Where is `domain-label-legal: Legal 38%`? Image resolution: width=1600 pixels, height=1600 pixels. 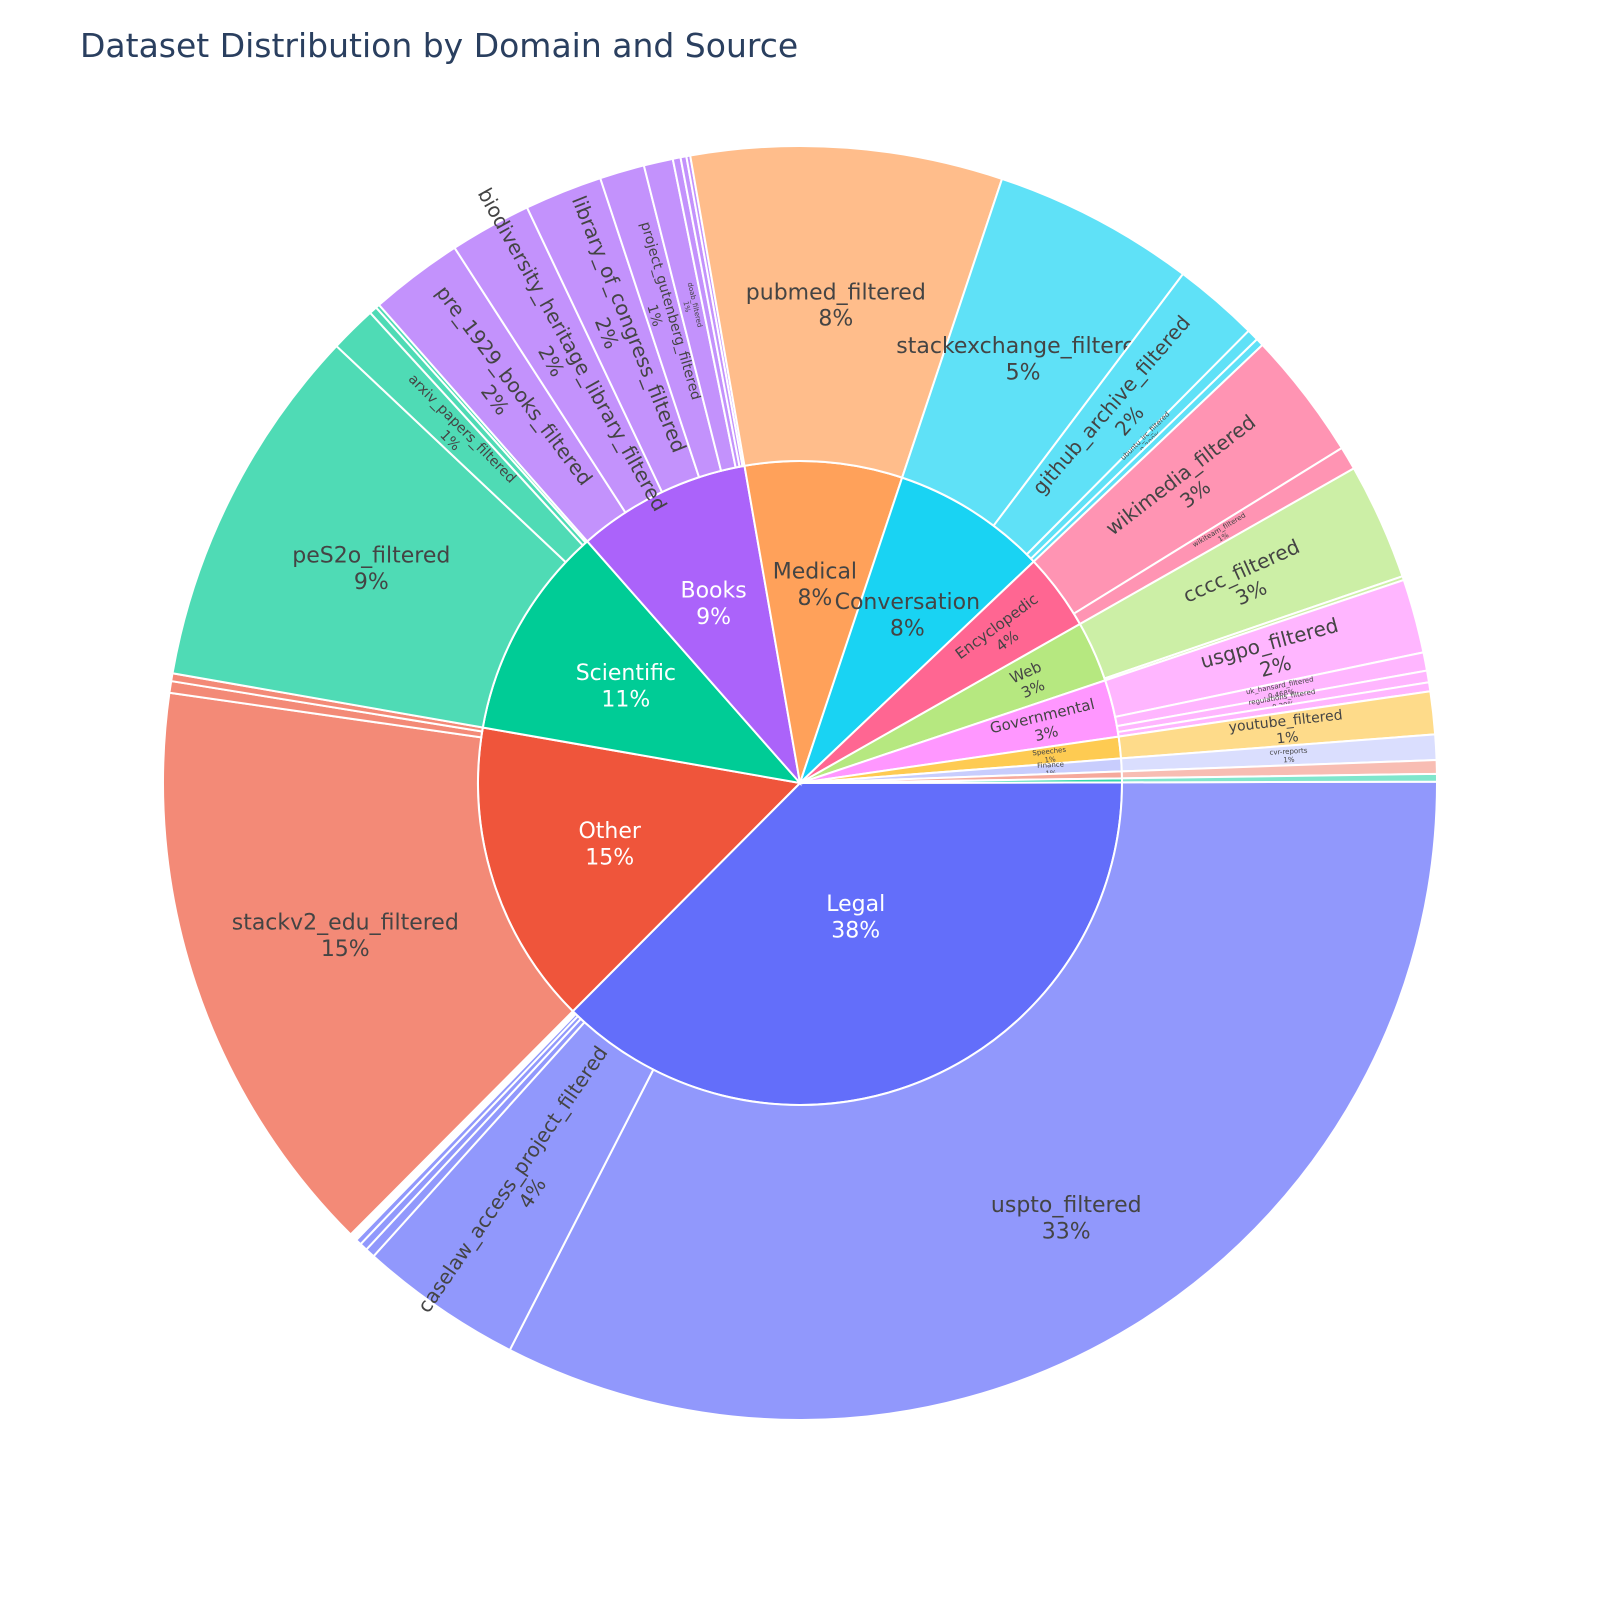 domain-label-legal: Legal 38% is located at coordinates (855, 917).